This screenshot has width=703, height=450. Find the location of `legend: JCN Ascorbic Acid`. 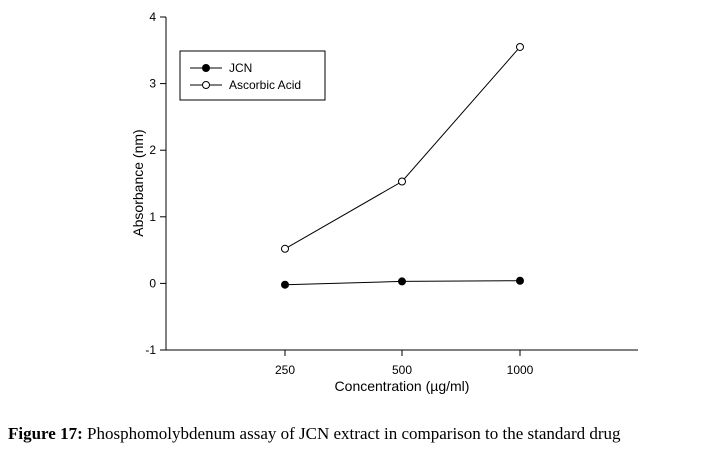

legend: JCN Ascorbic Acid is located at coordinates (252, 75).